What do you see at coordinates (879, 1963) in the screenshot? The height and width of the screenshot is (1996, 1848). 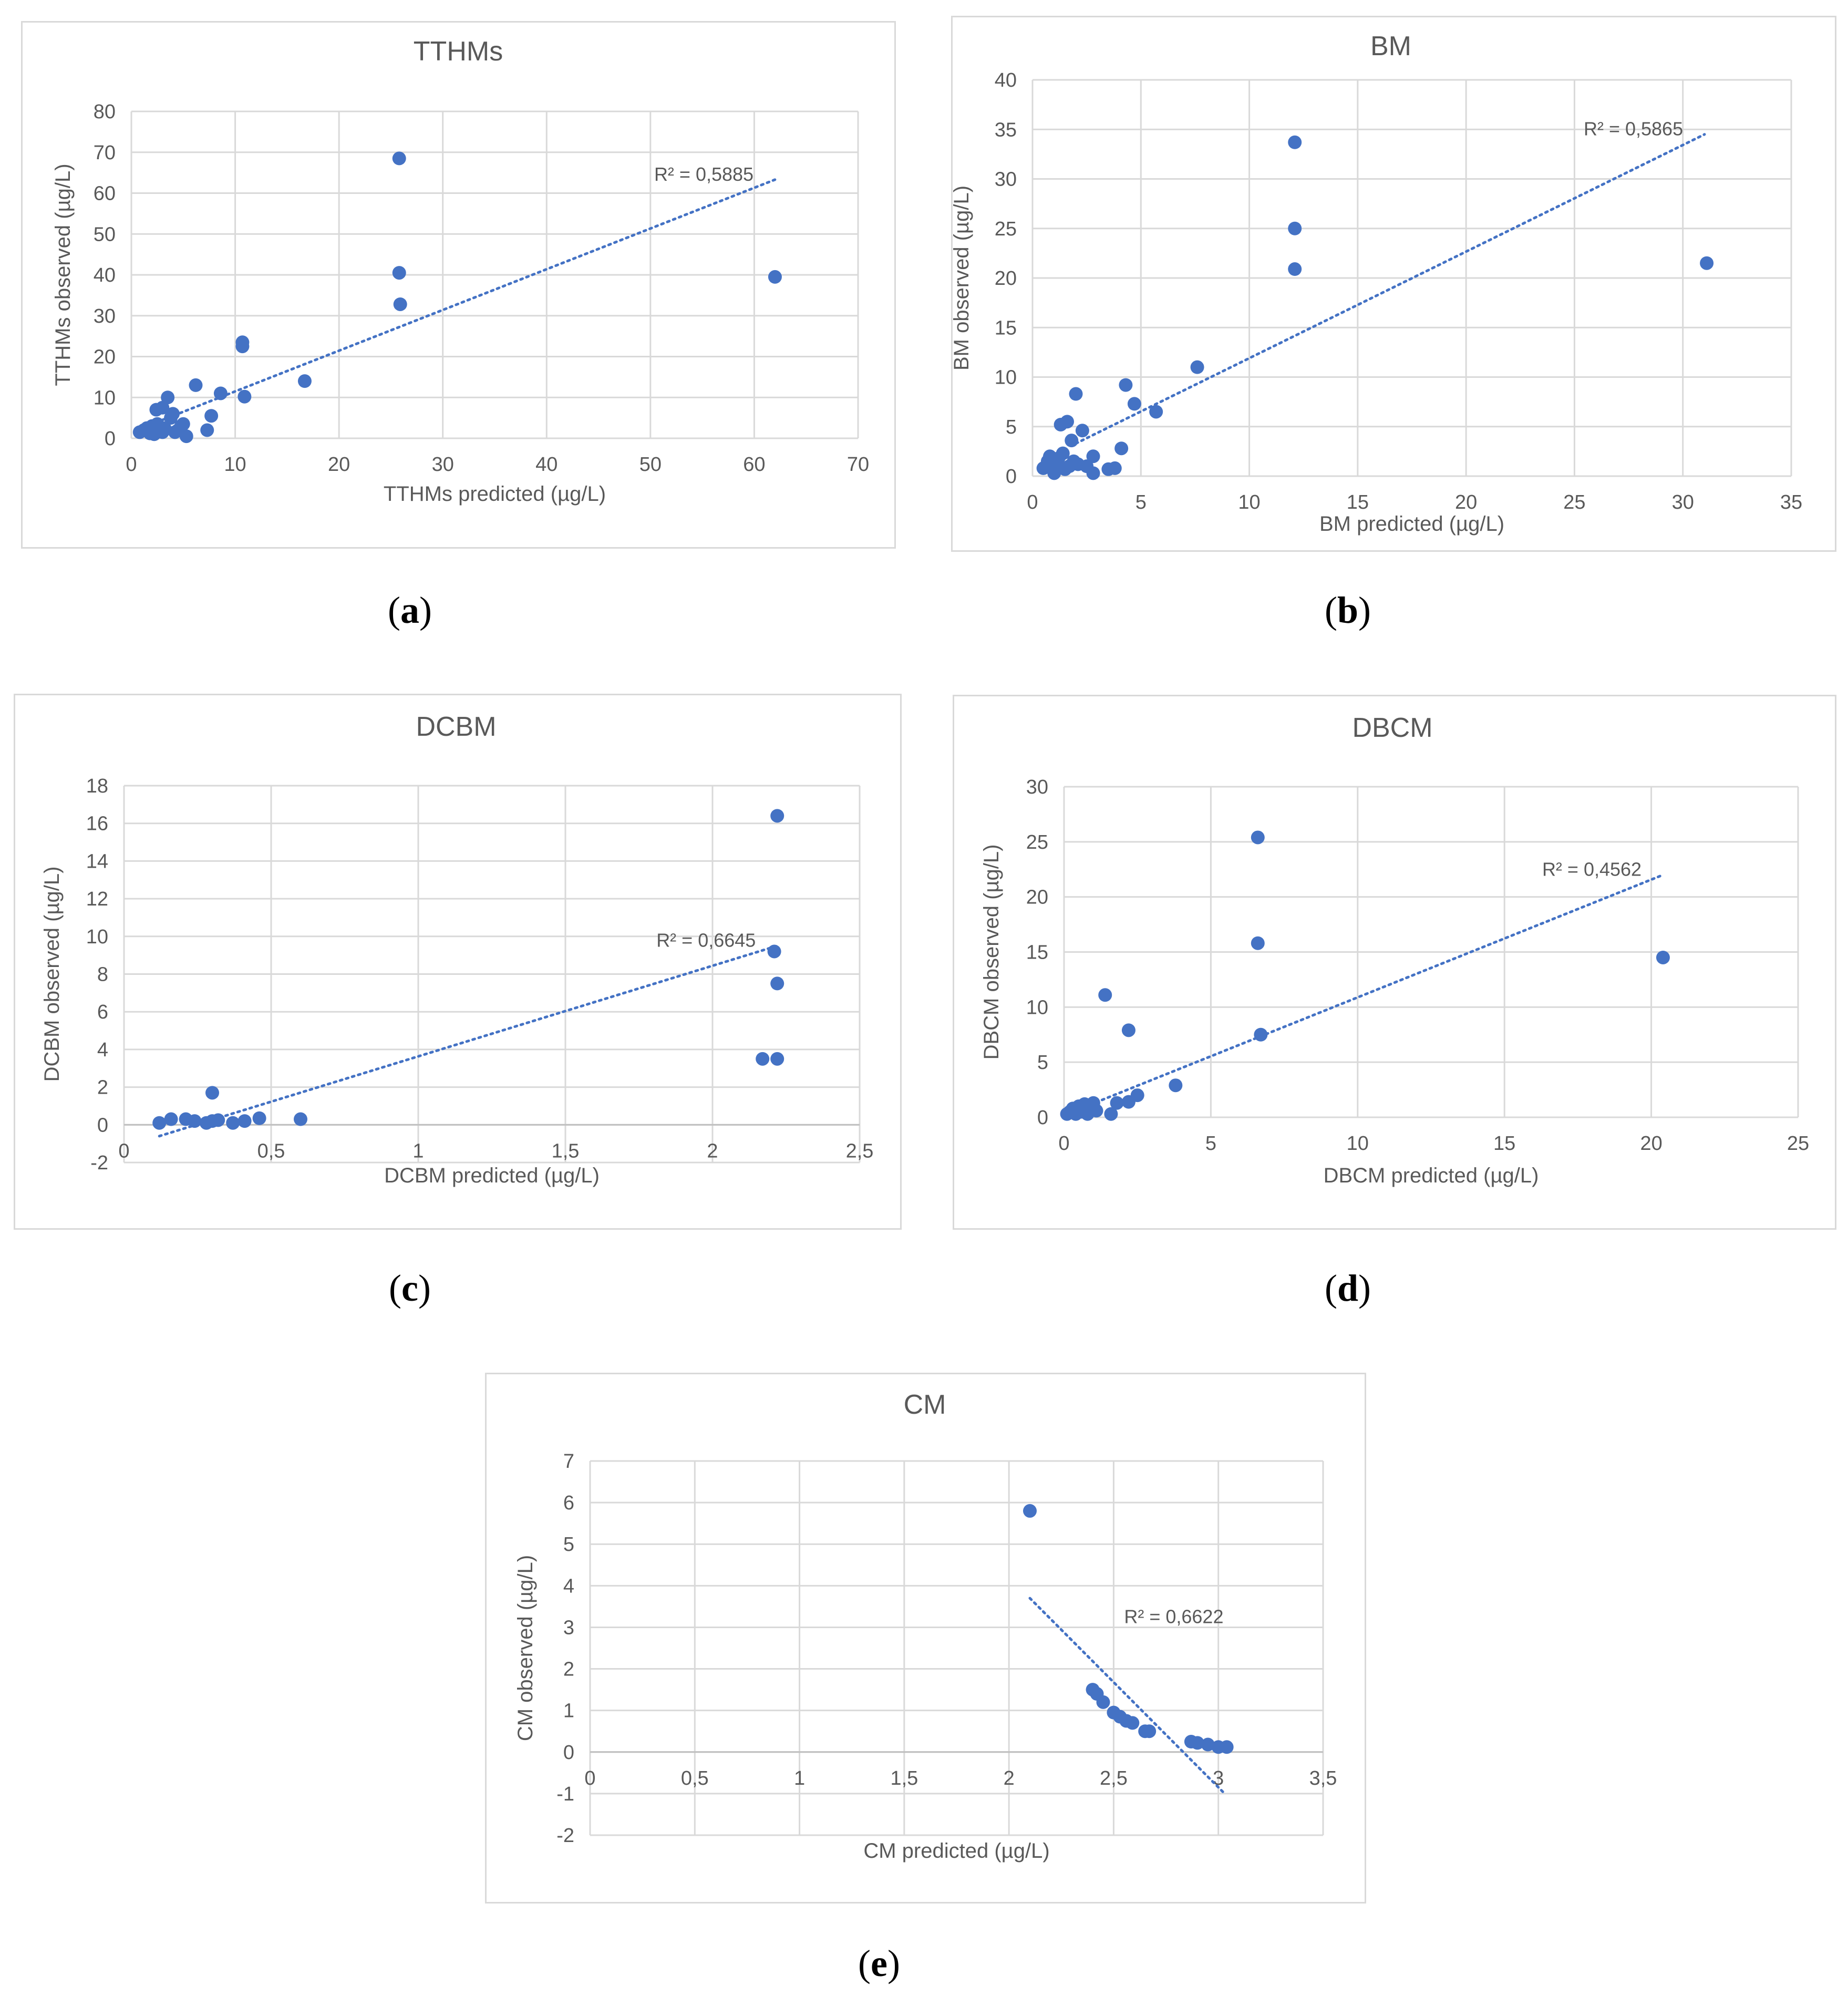 I see `panel-label-e: (e)` at bounding box center [879, 1963].